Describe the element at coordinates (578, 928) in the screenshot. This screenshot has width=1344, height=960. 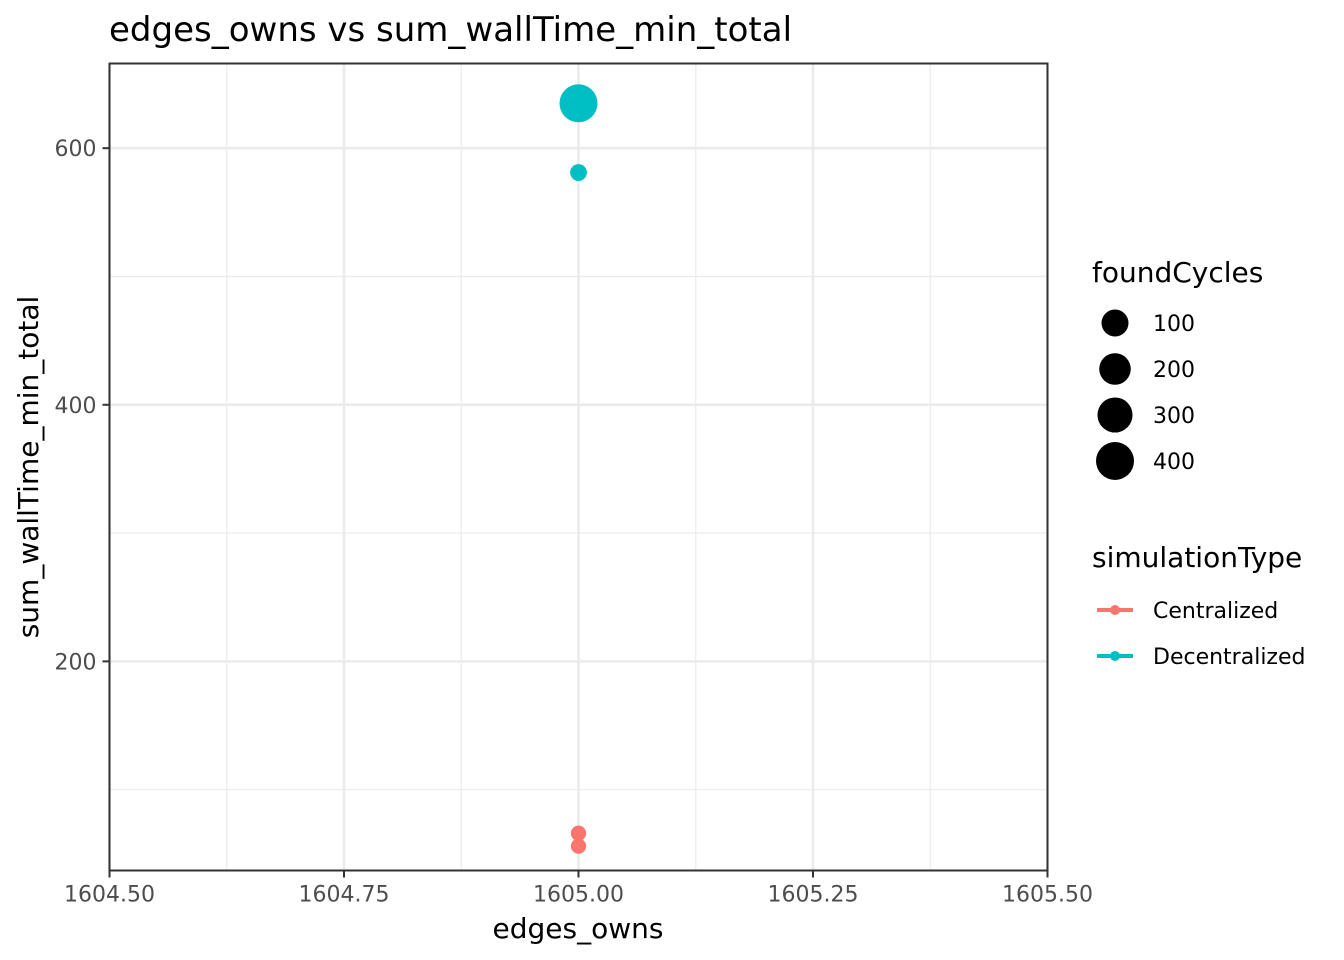
I see `x-axis-title: edges_owns` at that location.